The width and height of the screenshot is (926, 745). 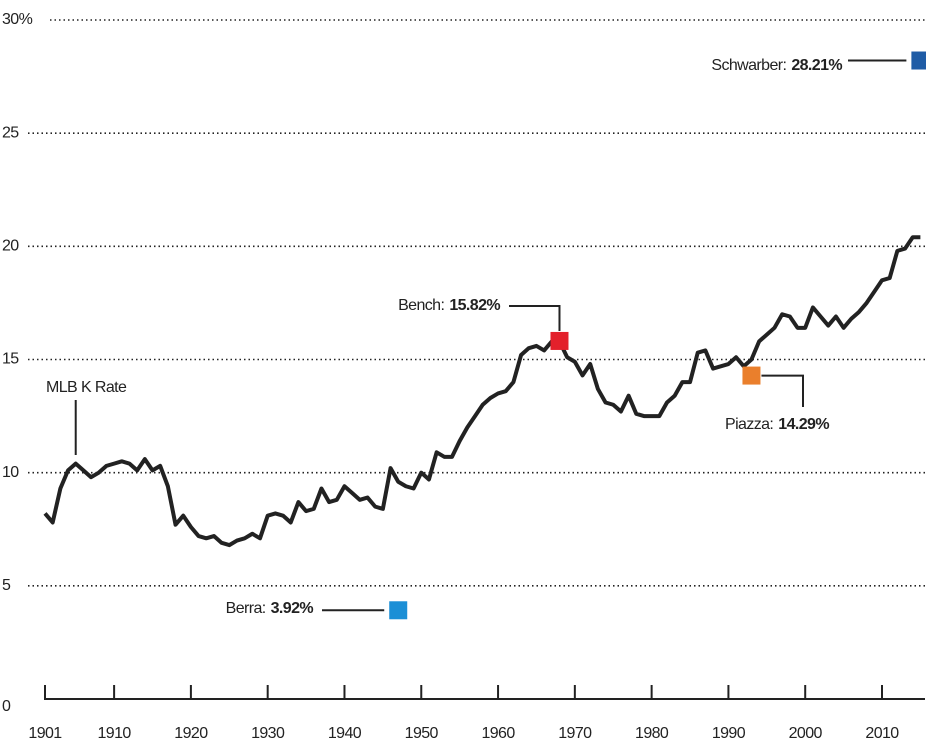 What do you see at coordinates (10, 246) in the screenshot?
I see `y-tick-label: 20` at bounding box center [10, 246].